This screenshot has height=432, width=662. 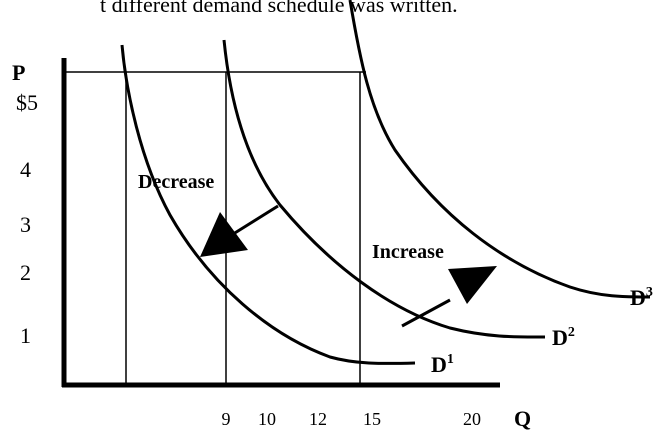 What do you see at coordinates (279, 8) in the screenshot?
I see `caption: t different demand schedule was written.` at bounding box center [279, 8].